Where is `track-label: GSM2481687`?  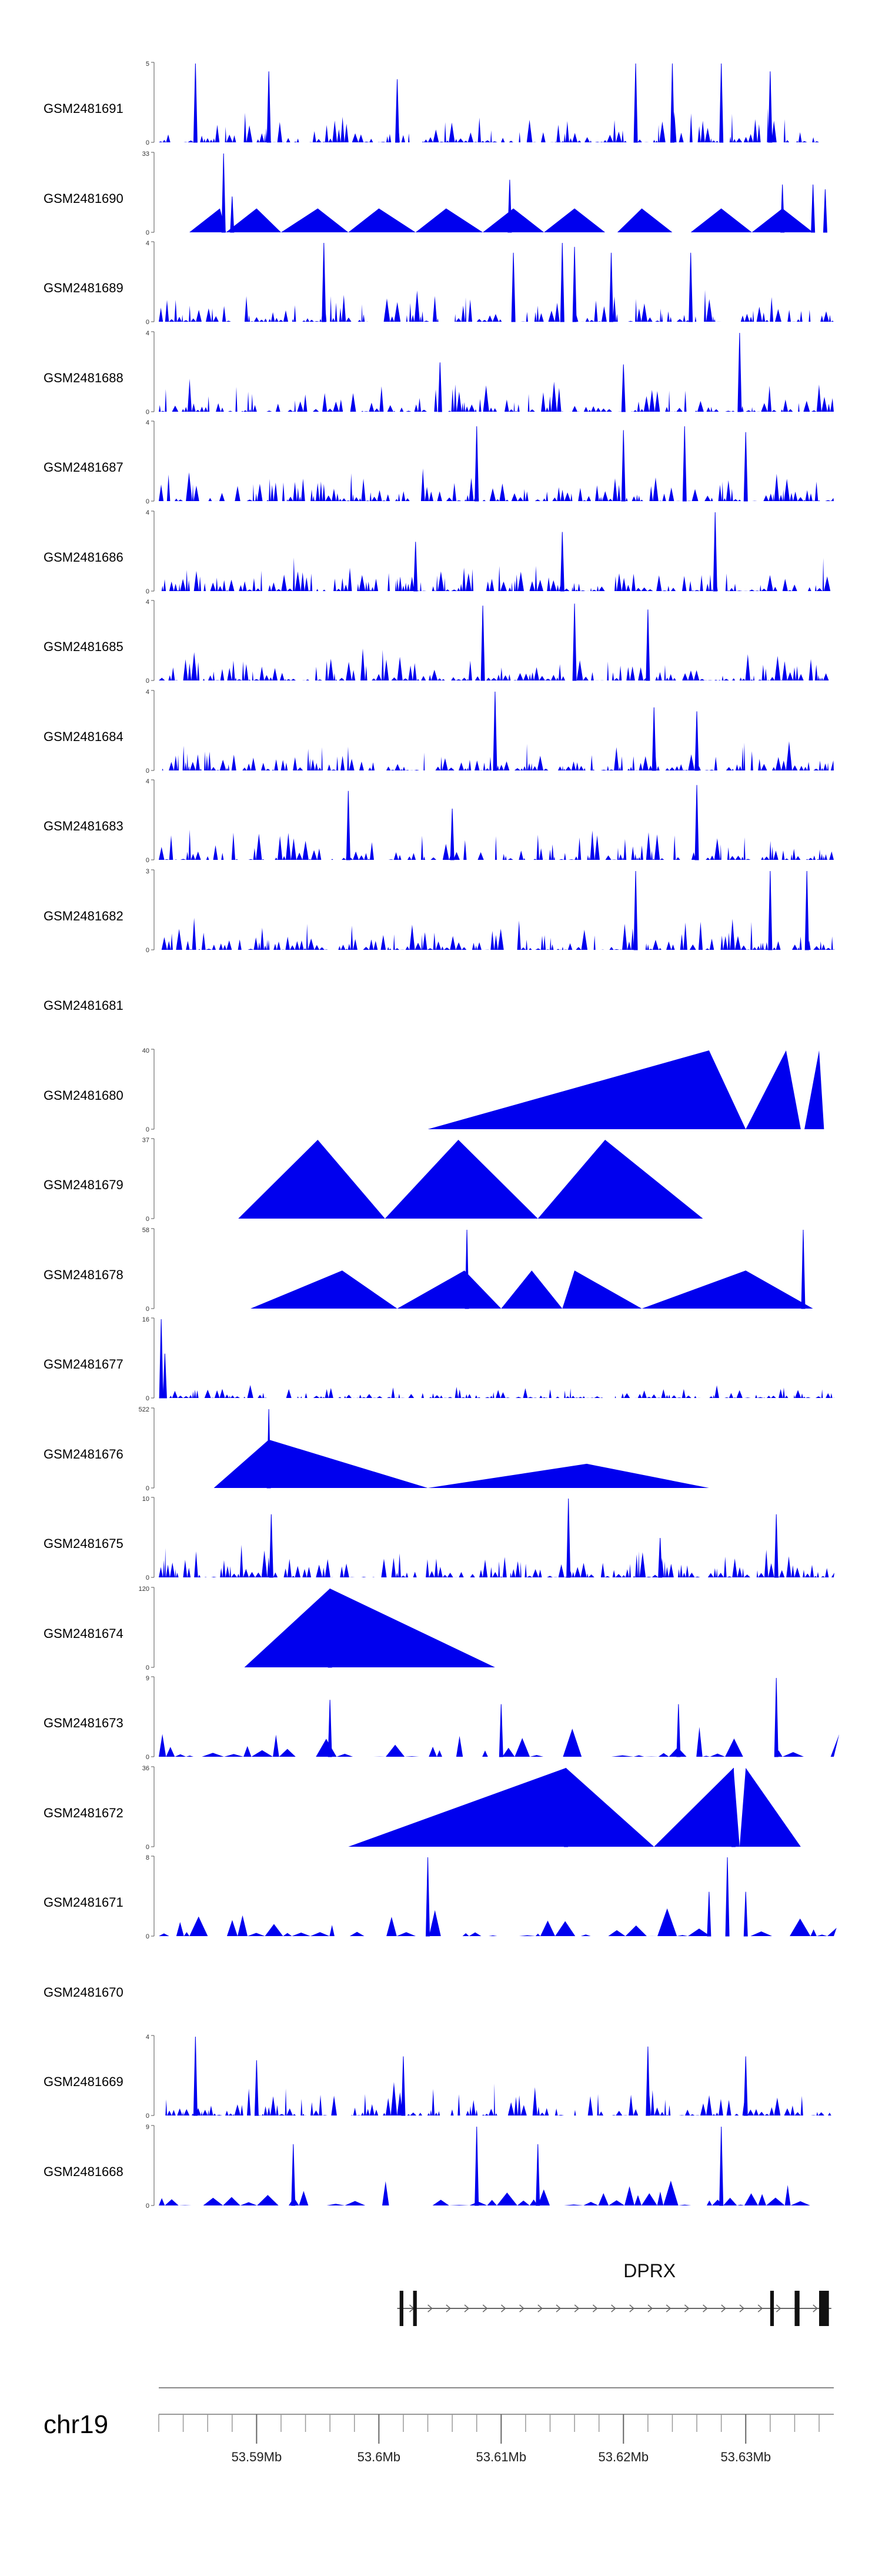 track-label: GSM2481687 is located at coordinates (83, 467).